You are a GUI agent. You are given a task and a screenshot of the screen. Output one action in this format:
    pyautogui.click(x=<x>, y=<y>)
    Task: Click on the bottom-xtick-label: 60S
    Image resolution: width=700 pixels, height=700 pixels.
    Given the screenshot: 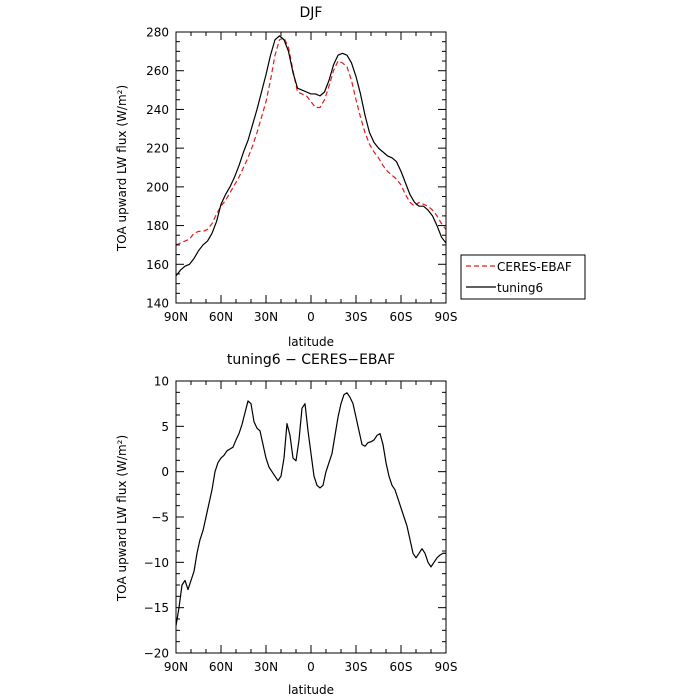 What is the action you would take?
    pyautogui.click(x=401, y=667)
    